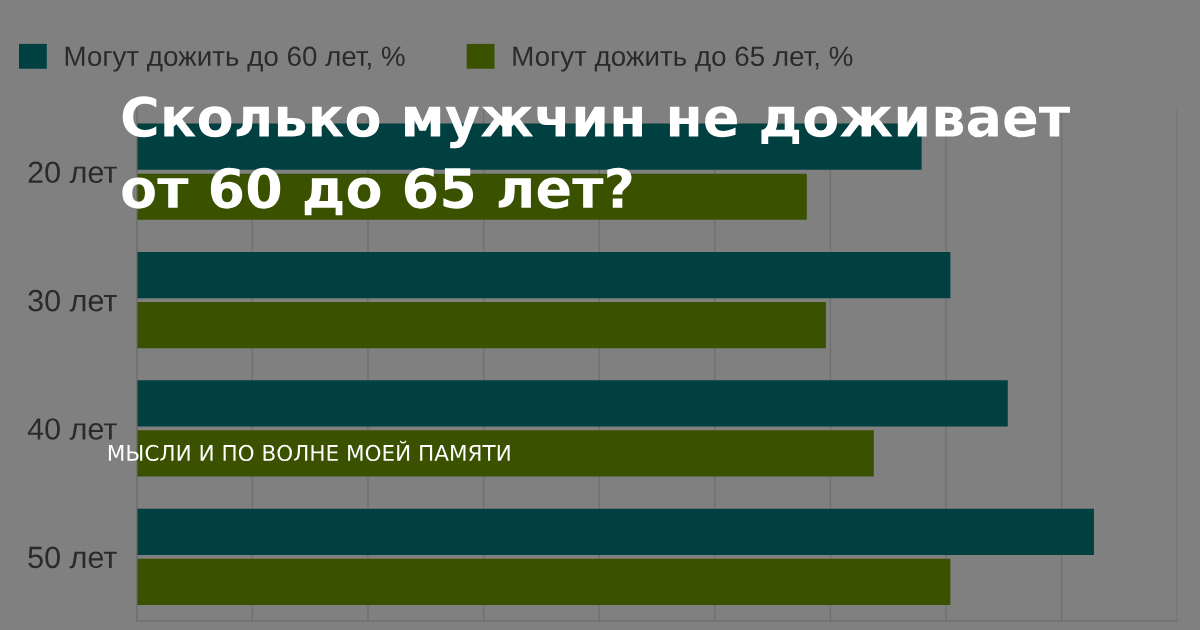 The width and height of the screenshot is (1200, 630). Describe the element at coordinates (683, 59) in the screenshot. I see `legend-label: Могут дожить до 65 лет, %` at that location.